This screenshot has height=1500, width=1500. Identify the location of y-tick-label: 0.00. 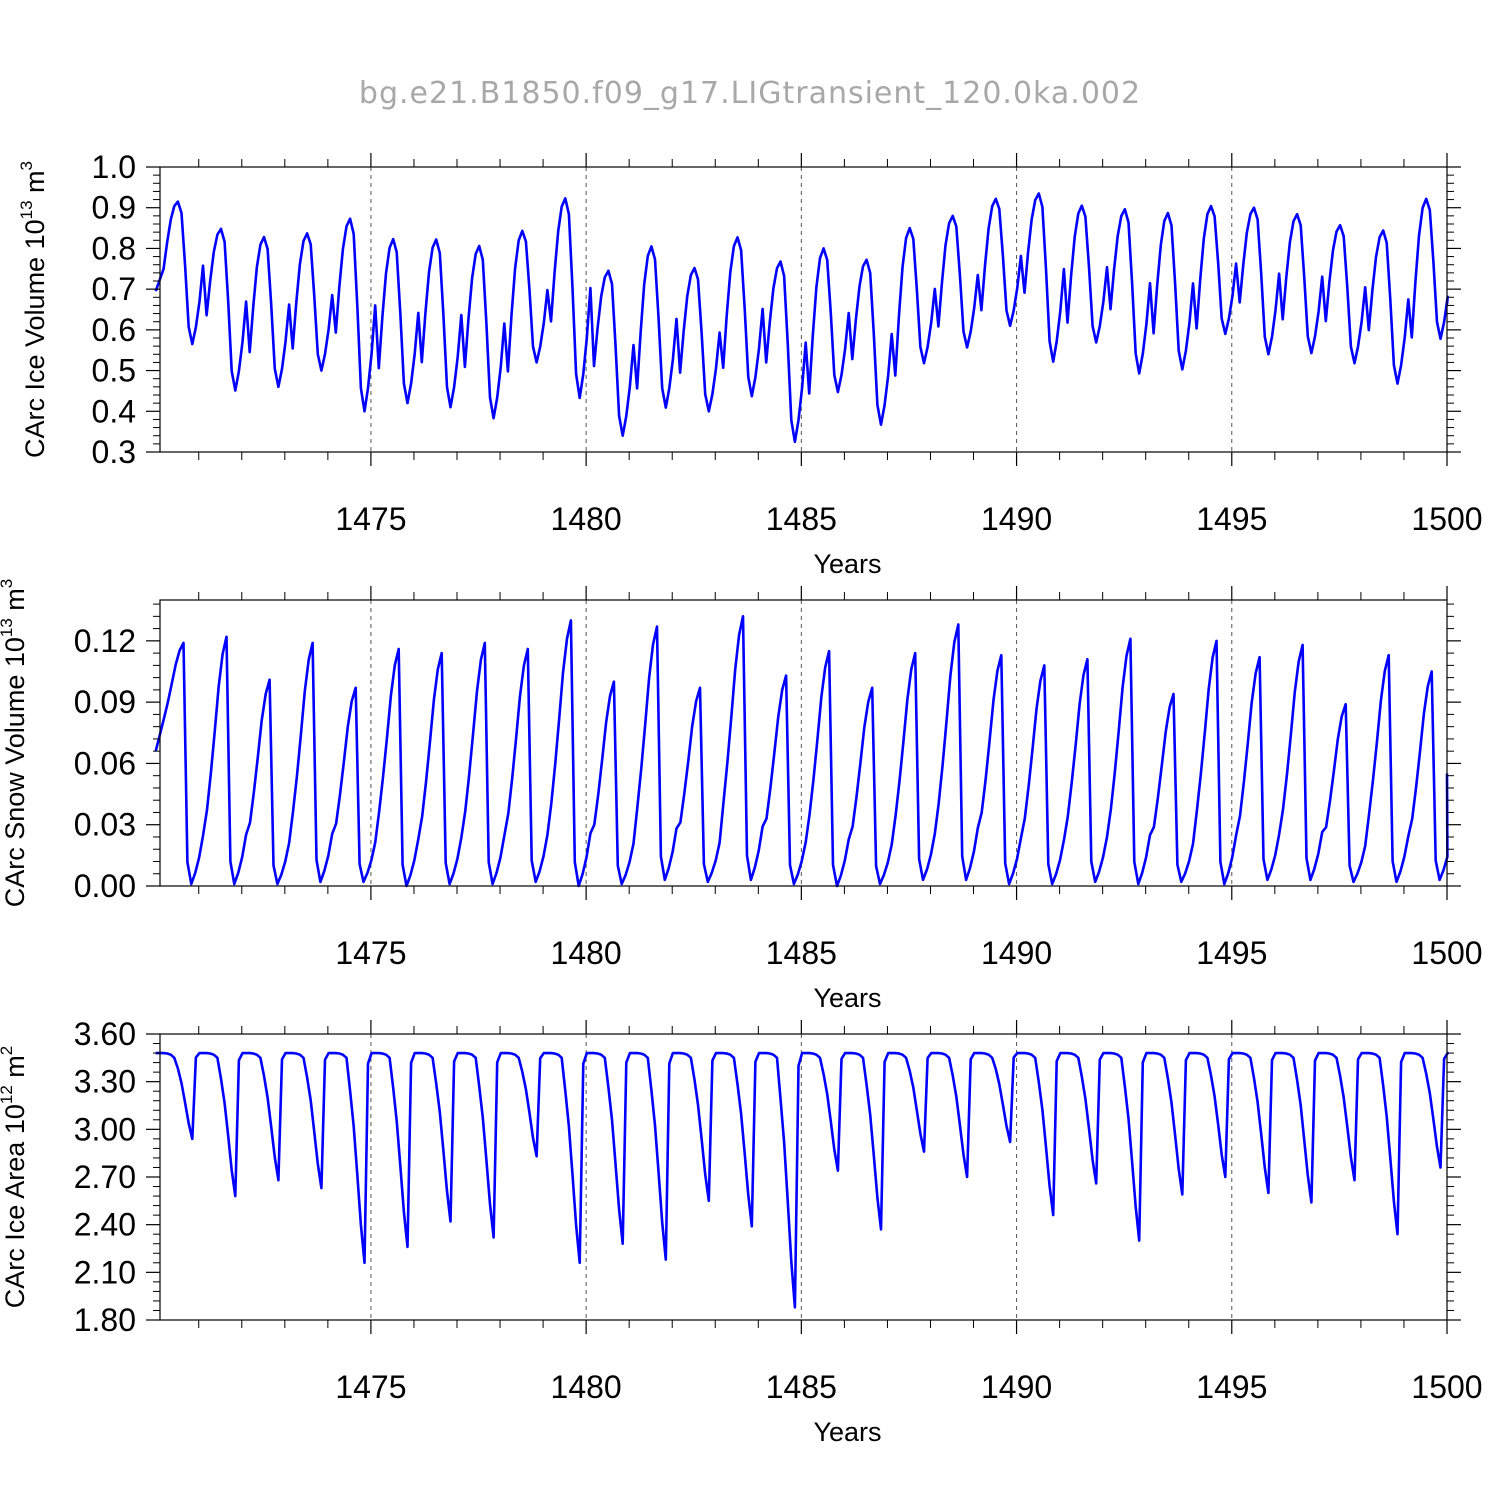
(105, 886).